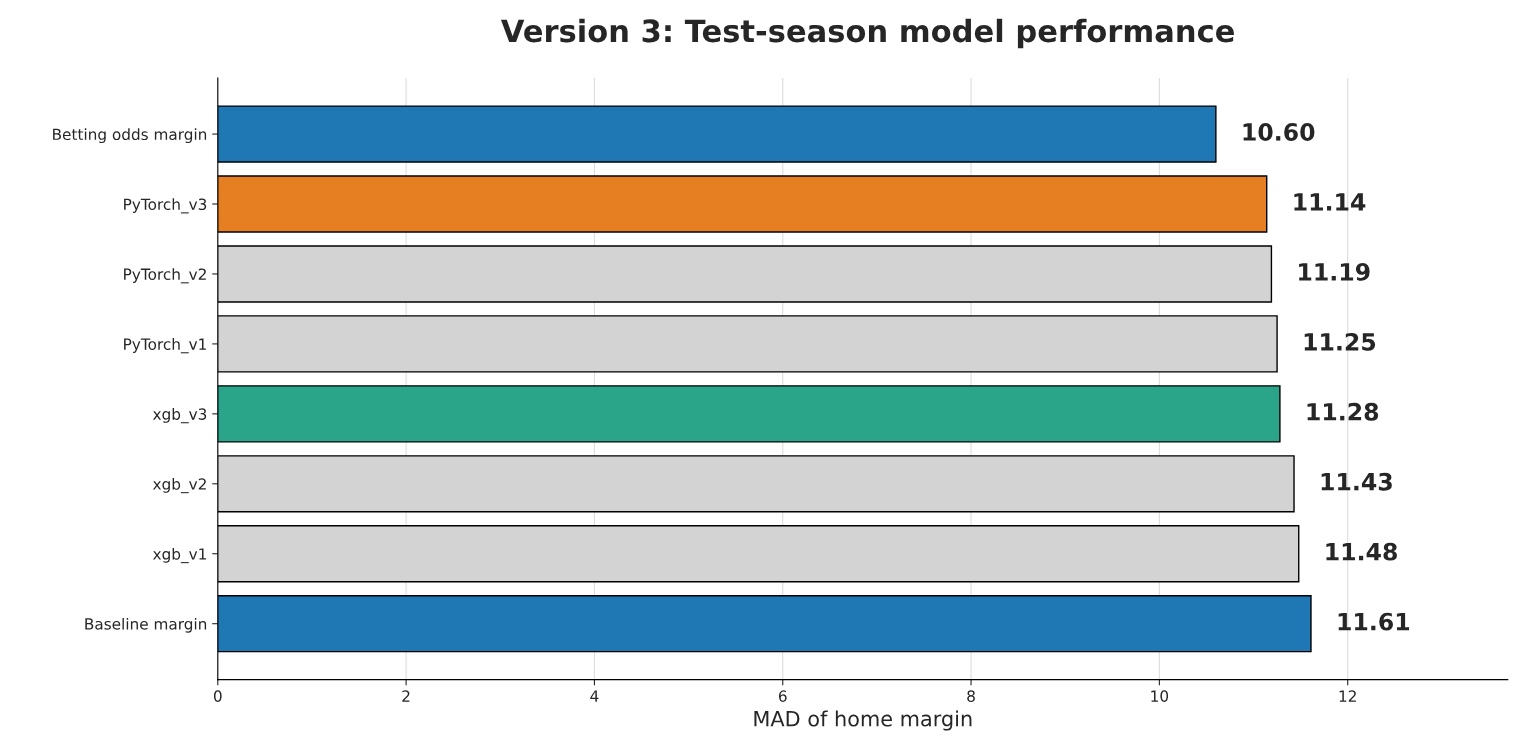 The height and width of the screenshot is (751, 1523). Describe the element at coordinates (1340, 341) in the screenshot. I see `data-label: 11.25` at that location.